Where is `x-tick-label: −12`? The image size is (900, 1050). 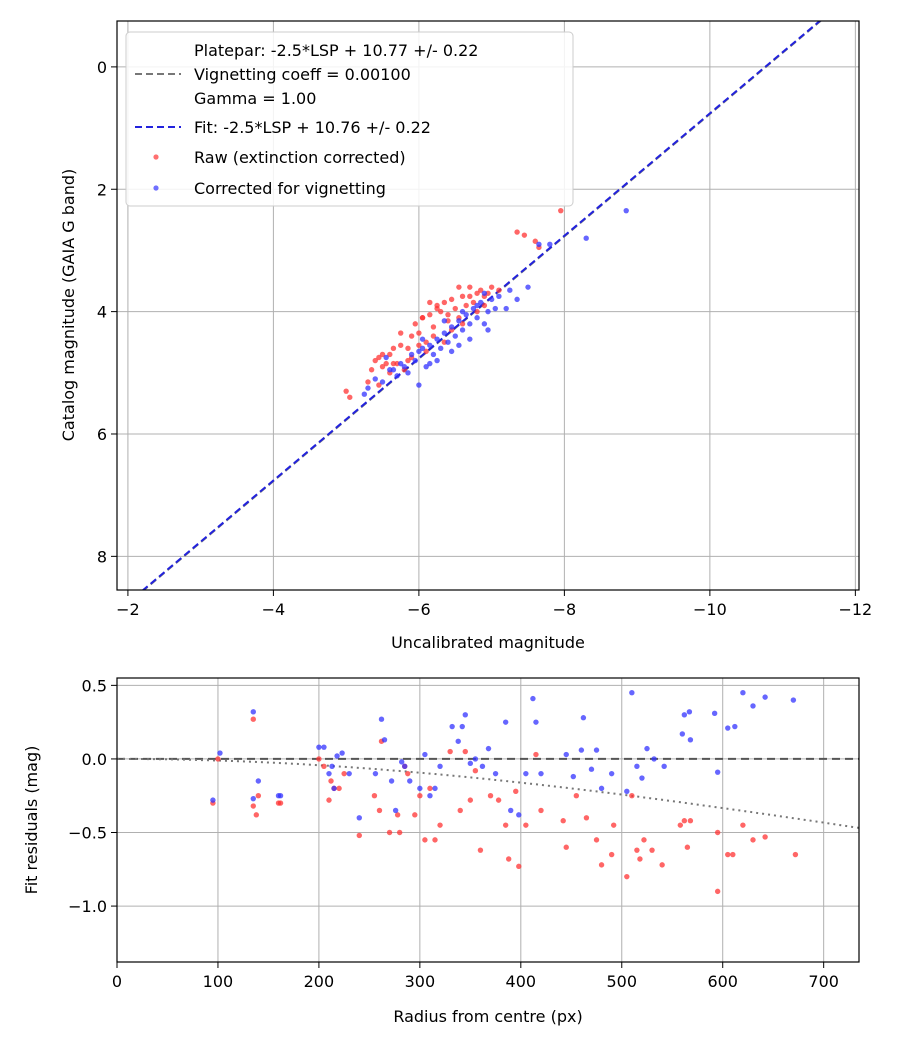
x-tick-label: −12 is located at coordinates (855, 609).